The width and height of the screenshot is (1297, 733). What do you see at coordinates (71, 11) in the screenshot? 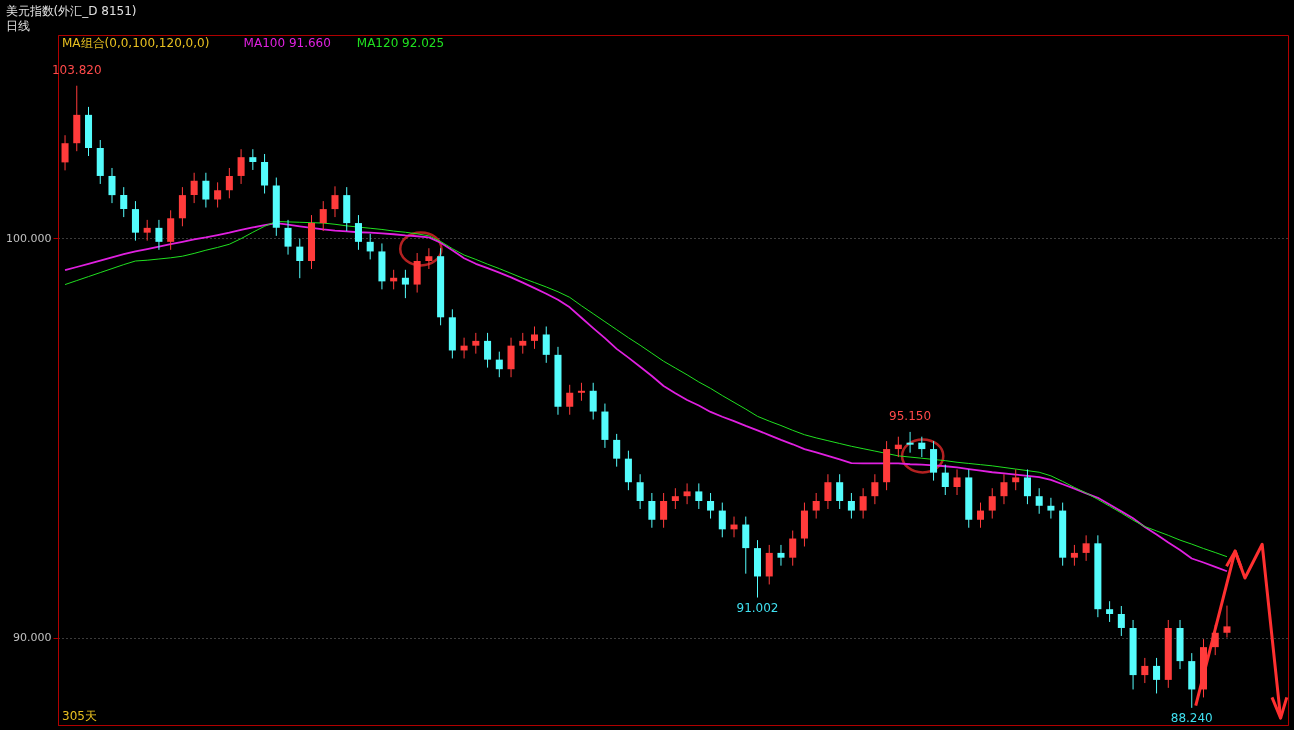
I see `chart-title: 美元指数(外汇_D 8151)` at bounding box center [71, 11].